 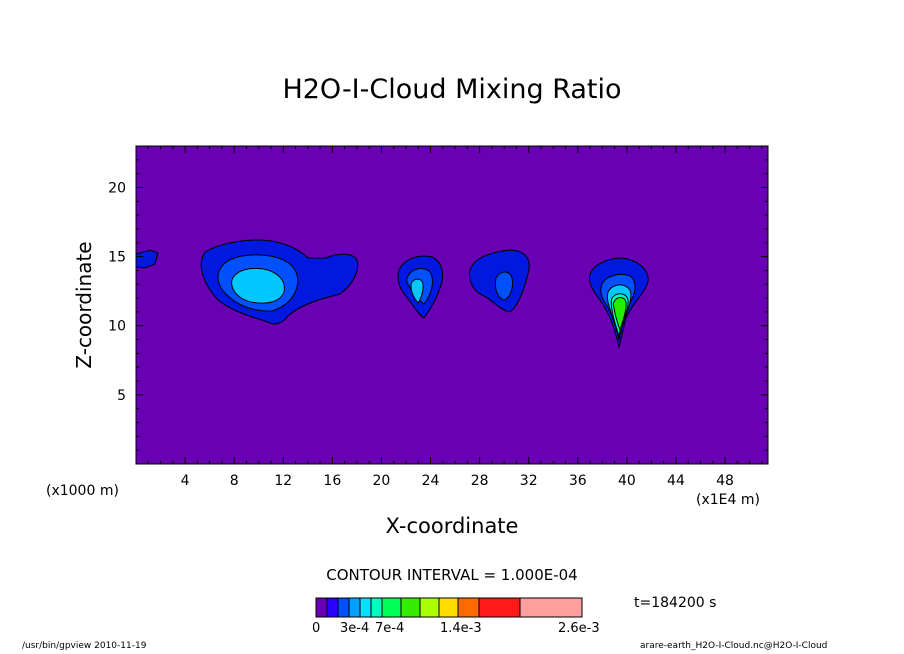 I want to click on colorbar-label: 7e-4, so click(x=390, y=628).